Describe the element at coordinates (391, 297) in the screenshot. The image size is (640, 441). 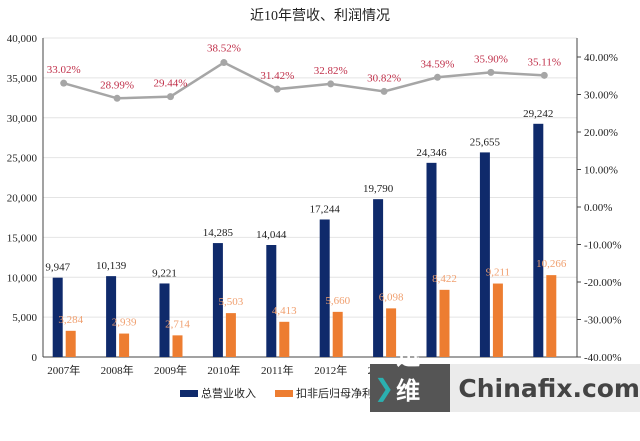
I see `net-profit-data-label: 6,098` at that location.